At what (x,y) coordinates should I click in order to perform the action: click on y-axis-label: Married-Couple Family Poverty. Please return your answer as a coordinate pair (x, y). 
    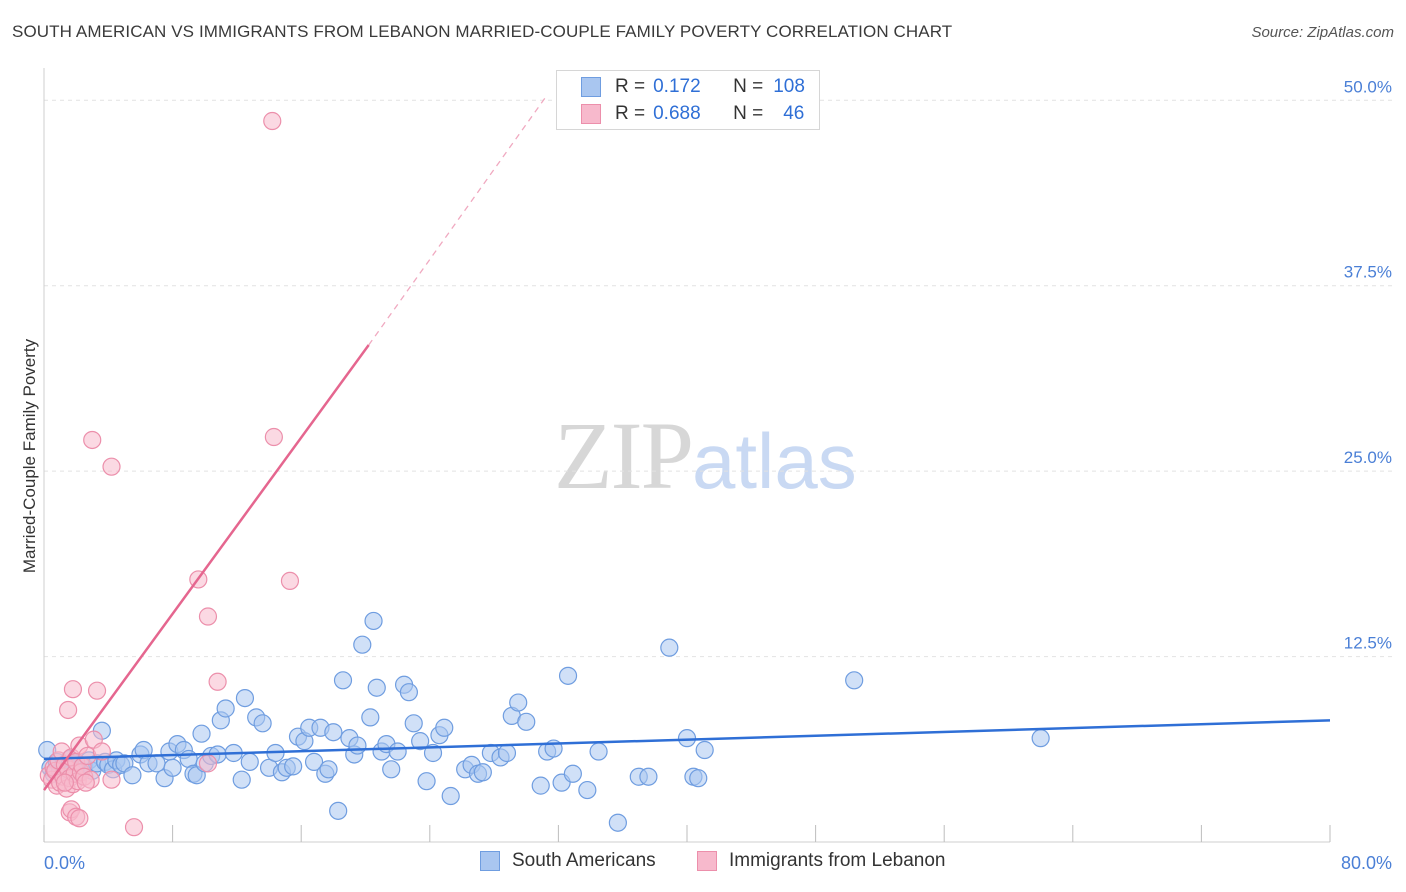
    Looking at the image, I should click on (29, 455).